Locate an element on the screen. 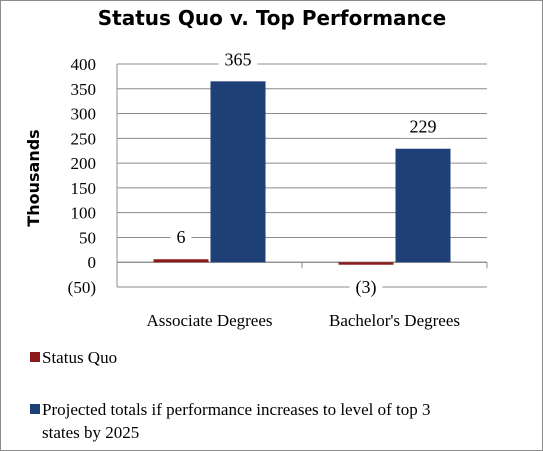  data-label: 365 is located at coordinates (238, 59).